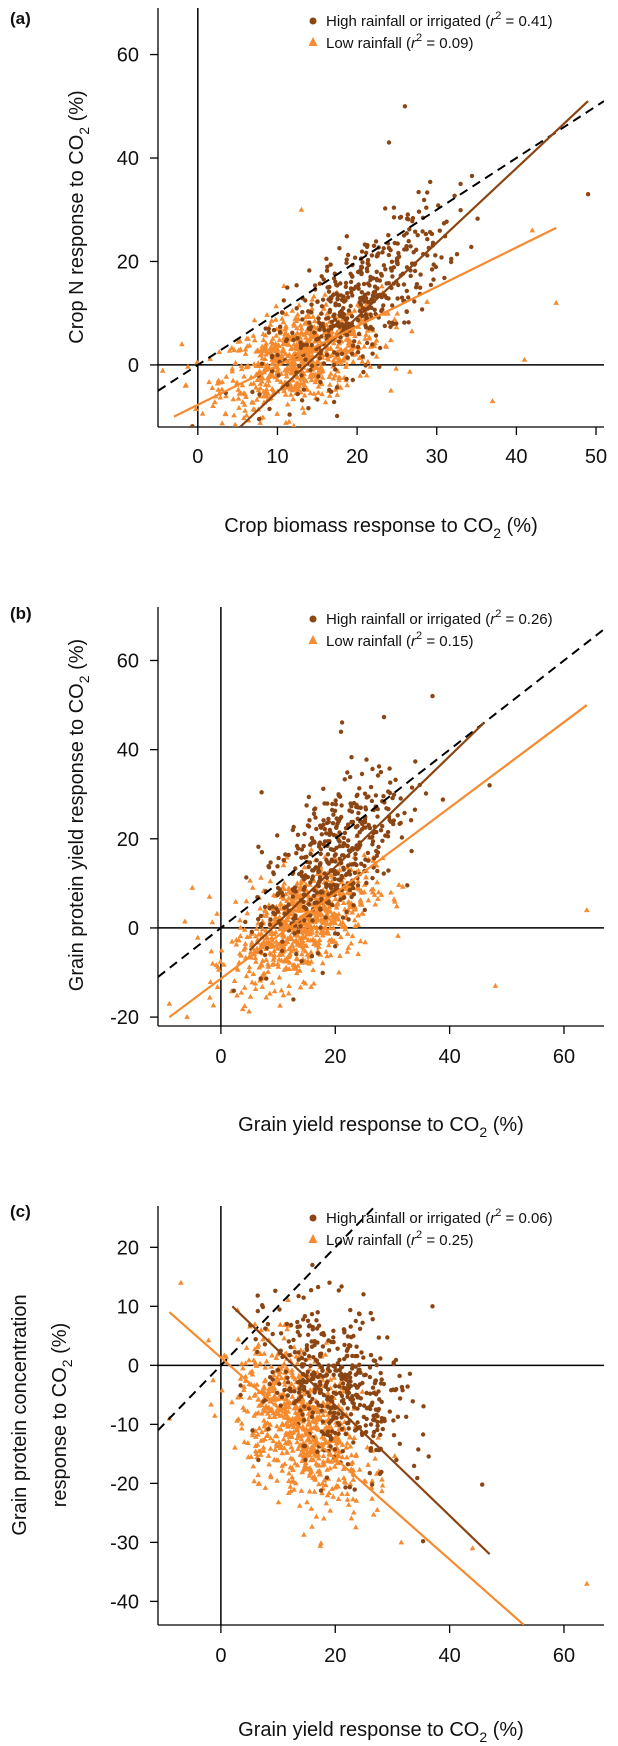  What do you see at coordinates (62, 1415) in the screenshot?
I see `y-axis-label-2: response to CO2 (%)` at bounding box center [62, 1415].